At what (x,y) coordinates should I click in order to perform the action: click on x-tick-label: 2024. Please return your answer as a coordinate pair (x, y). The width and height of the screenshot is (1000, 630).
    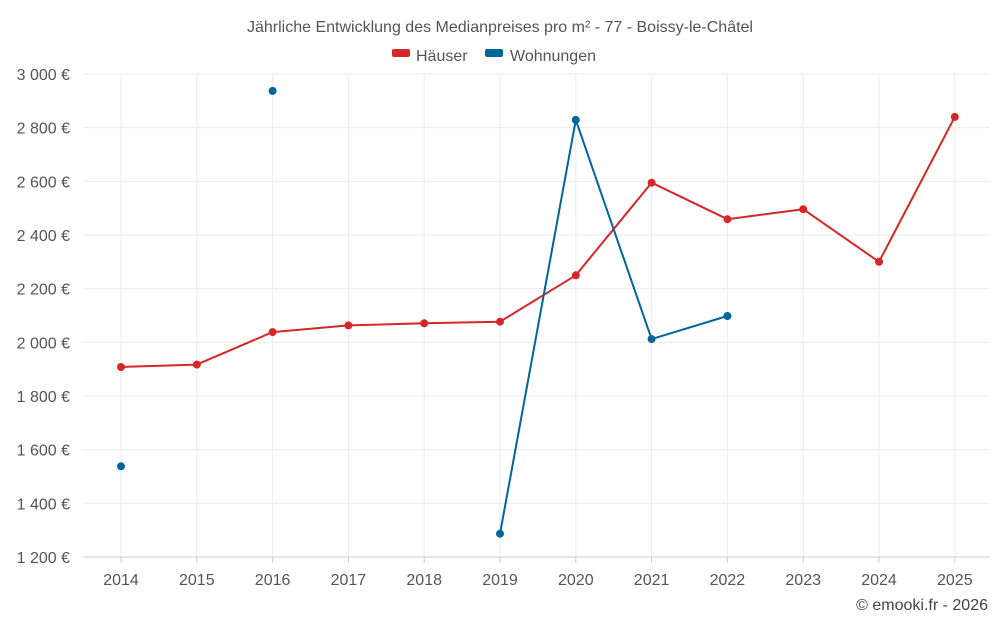
    Looking at the image, I should click on (879, 580).